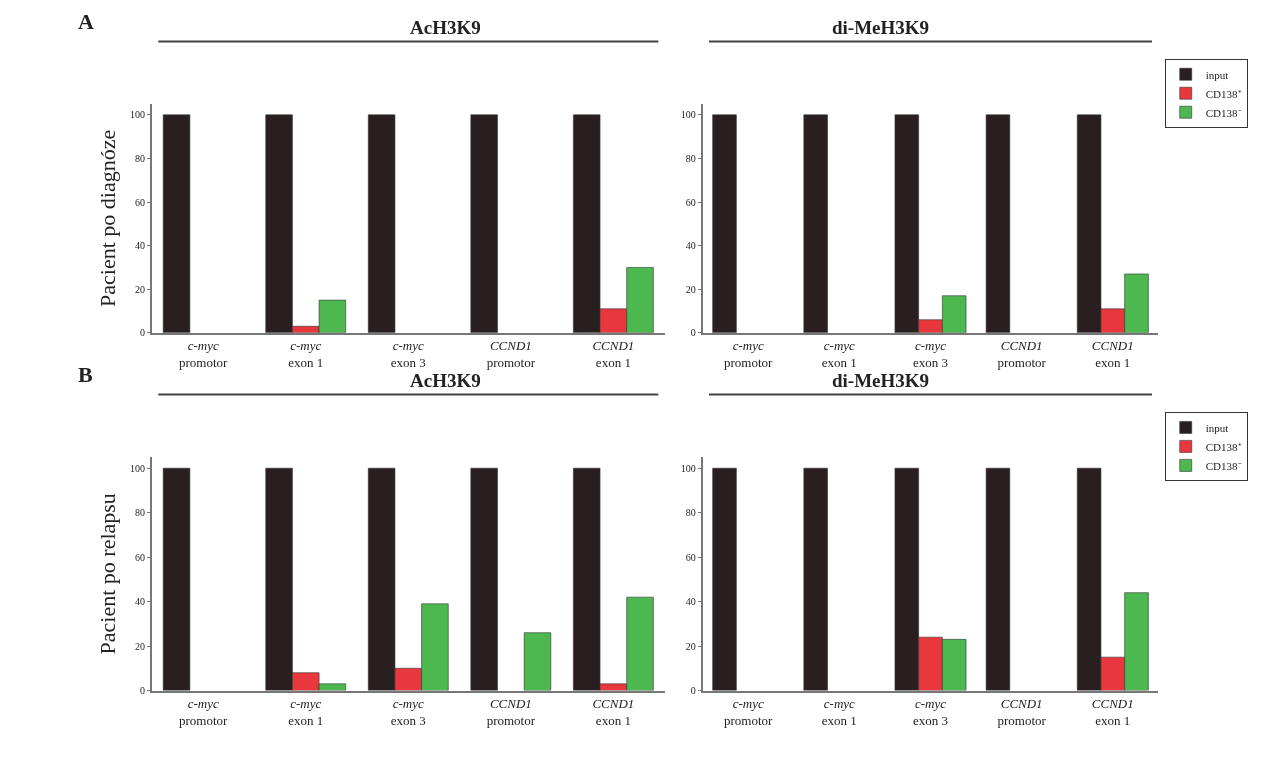  Describe the element at coordinates (86, 21) in the screenshot. I see `text: A` at that location.